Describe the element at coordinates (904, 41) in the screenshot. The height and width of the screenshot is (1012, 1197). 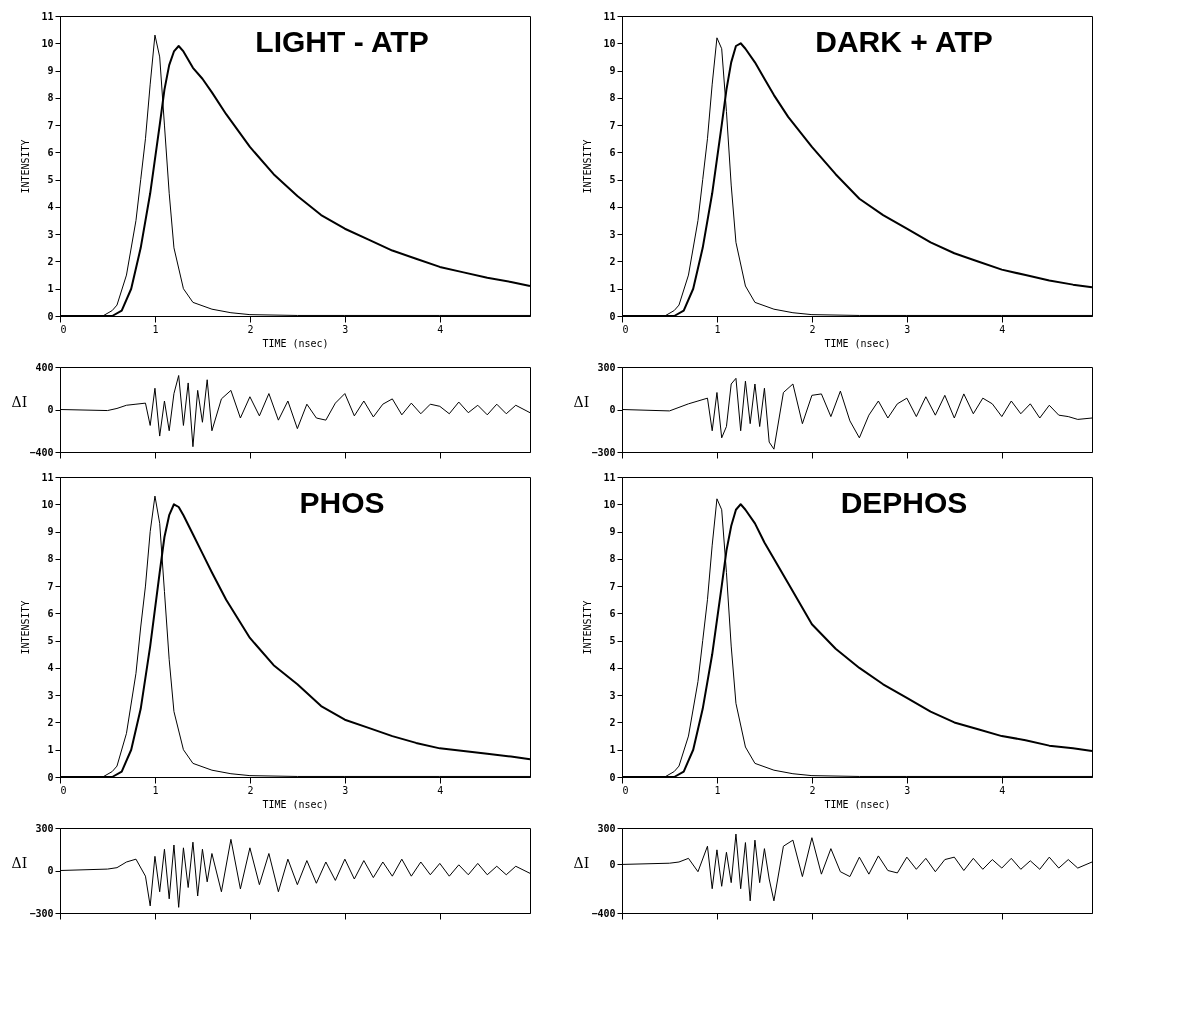
I see `chart-title: DARK + ATP` at that location.